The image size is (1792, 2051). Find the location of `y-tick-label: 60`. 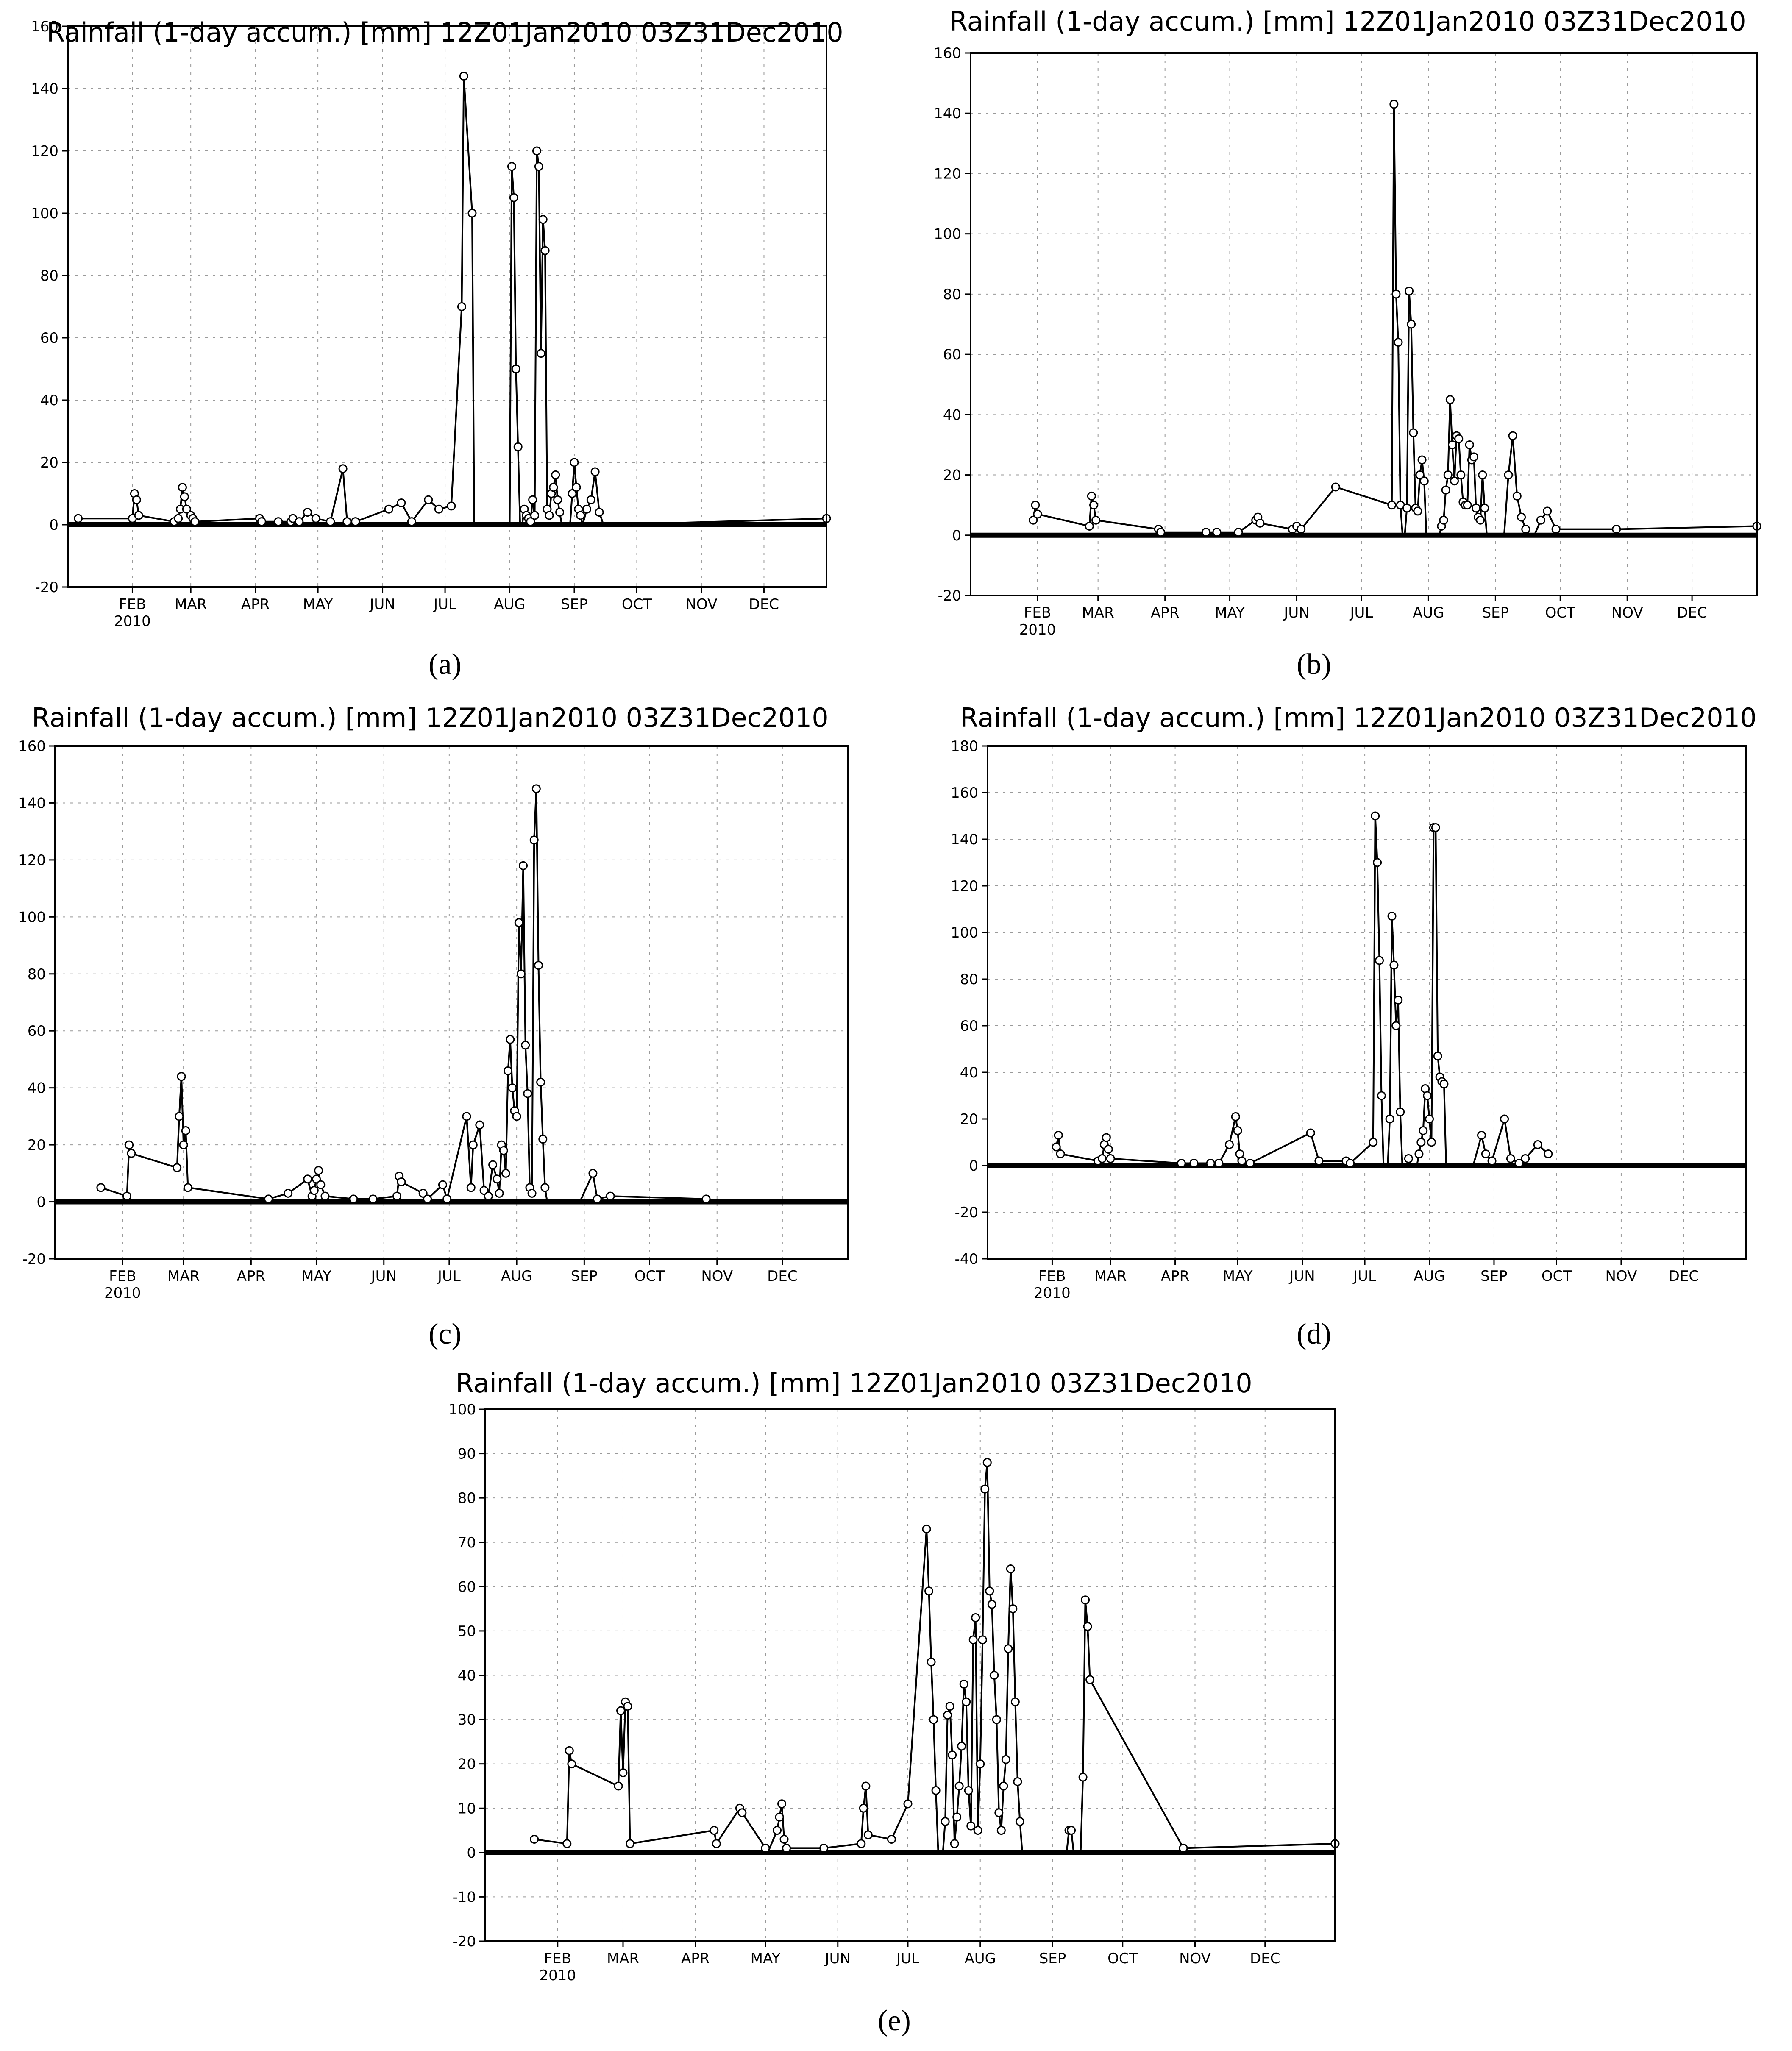

y-tick-label: 60 is located at coordinates (969, 1027).